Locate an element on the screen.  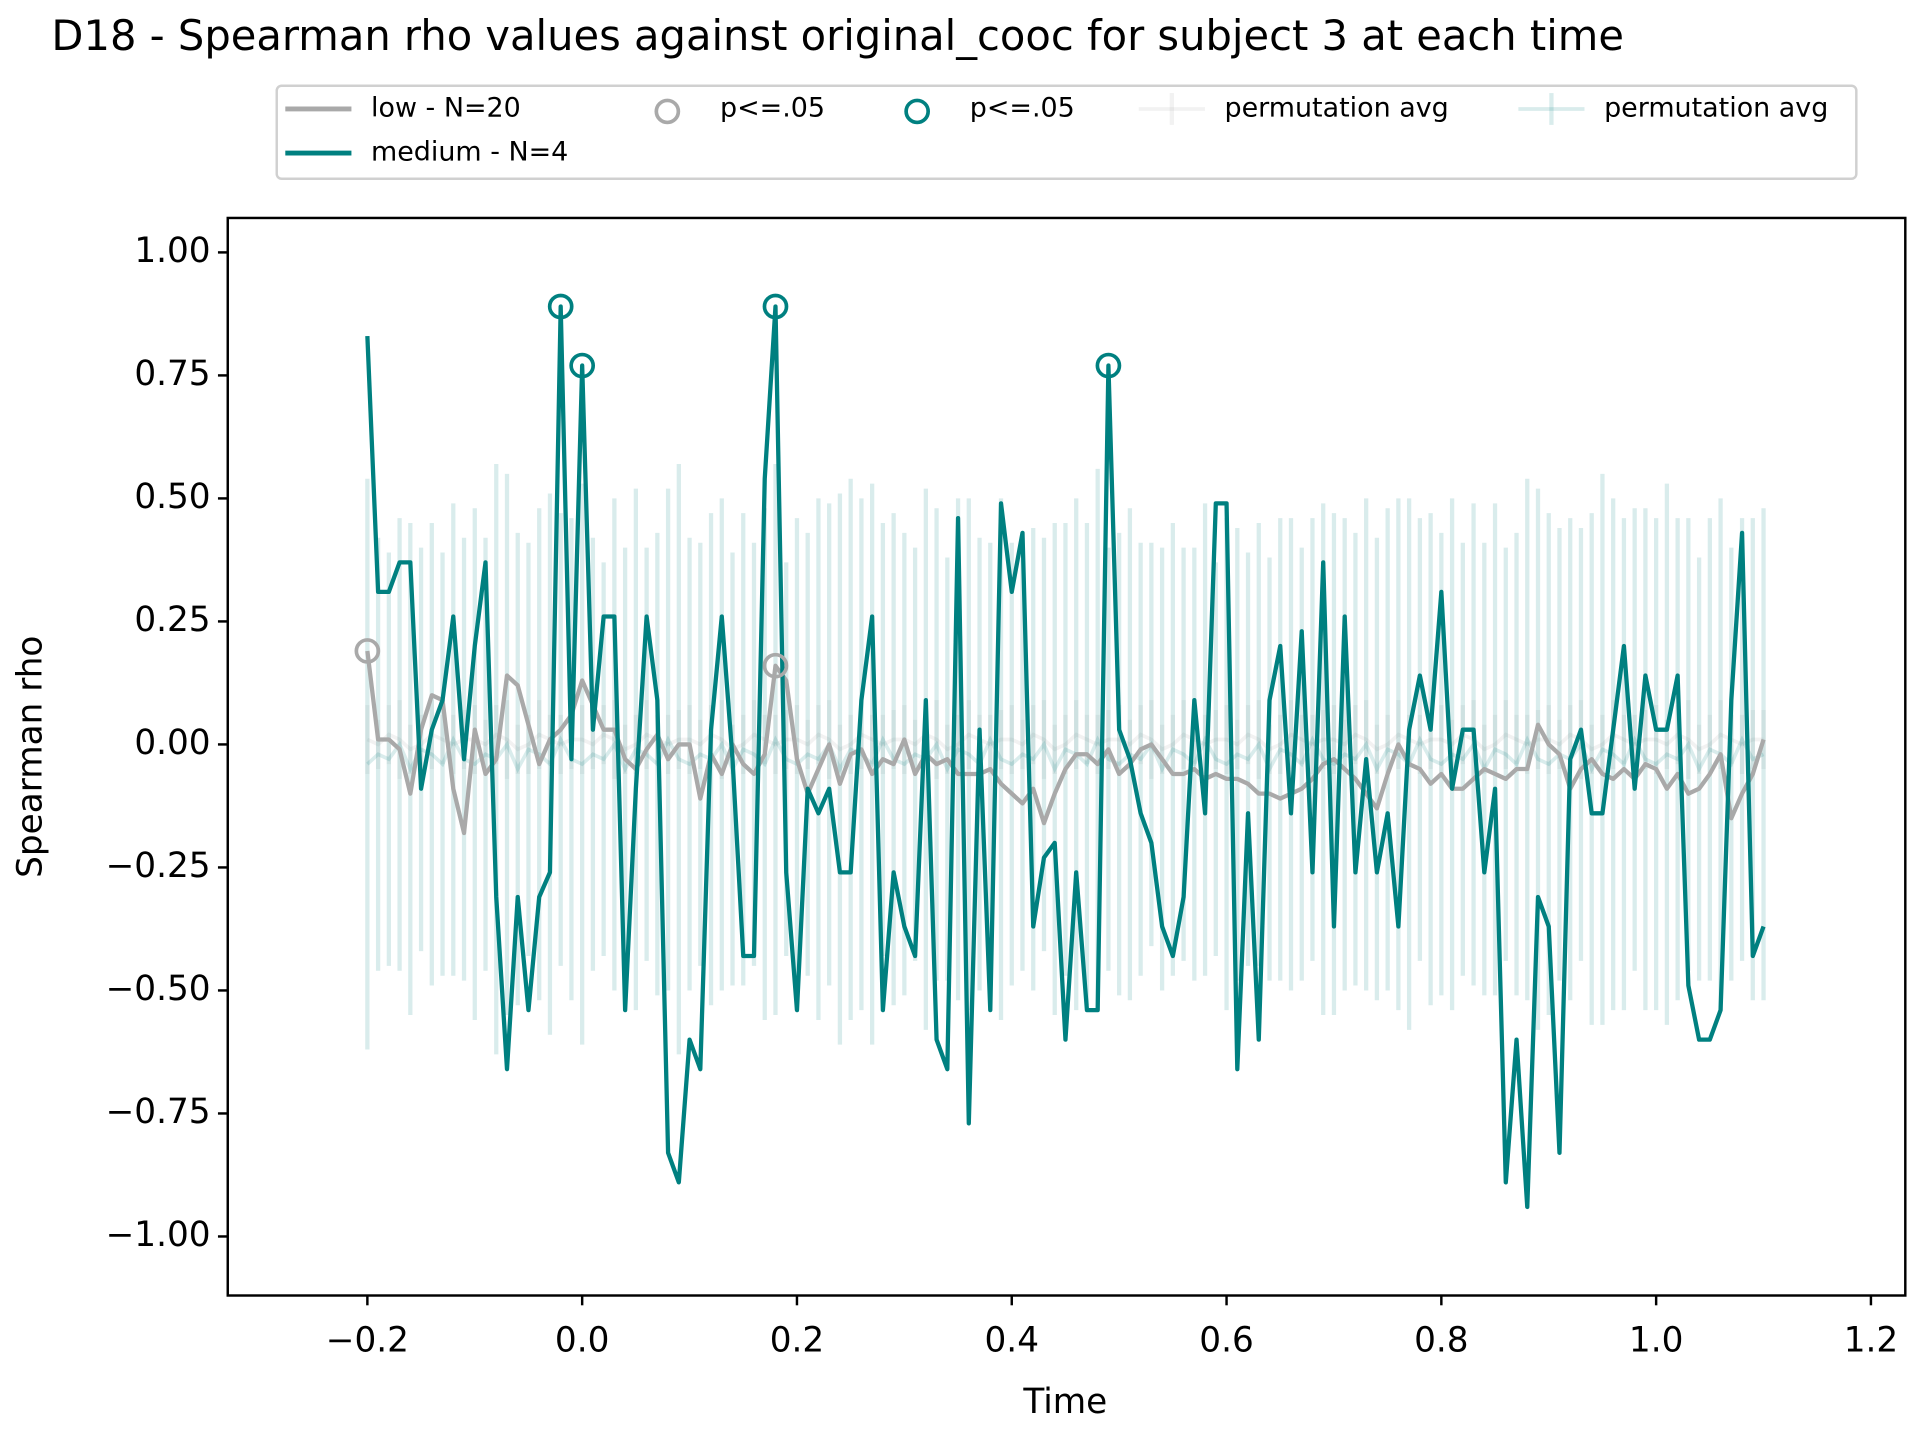
y-tick-label: 0.75 is located at coordinates (172, 374).